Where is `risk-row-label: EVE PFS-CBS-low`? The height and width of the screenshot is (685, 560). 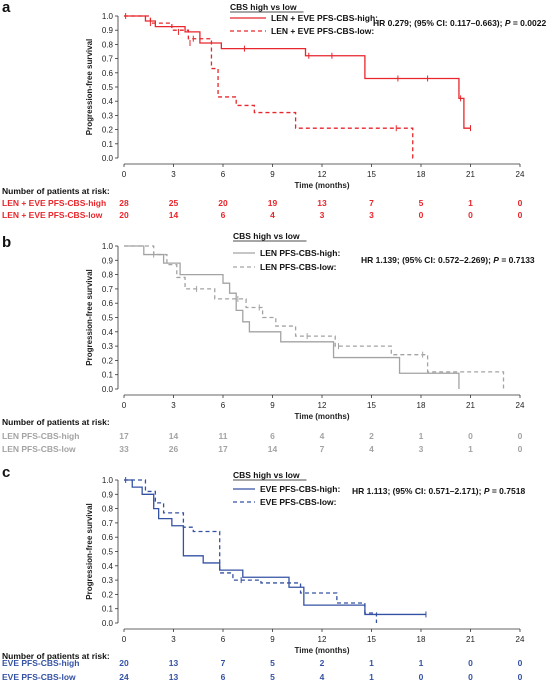 risk-row-label: EVE PFS-CBS-low is located at coordinates (39, 677).